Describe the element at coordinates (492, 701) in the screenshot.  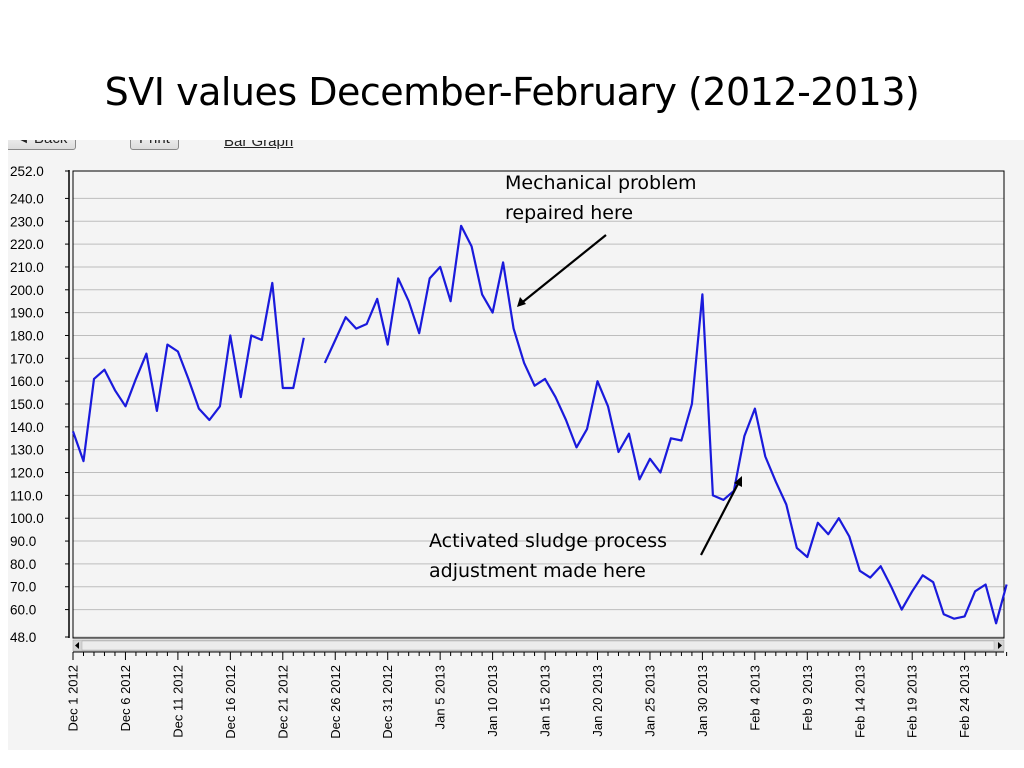
I see `x-tick-label: Jan 10 2013` at that location.